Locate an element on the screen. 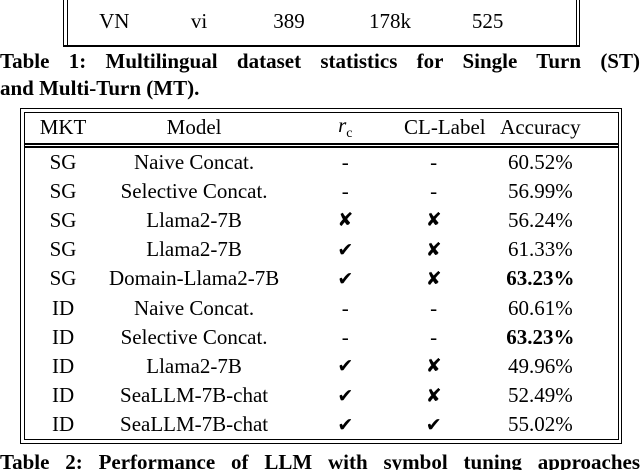  table2-row: ID SeaLLM-7B-chat ✔ ✔ 55.02% is located at coordinates (321, 424).